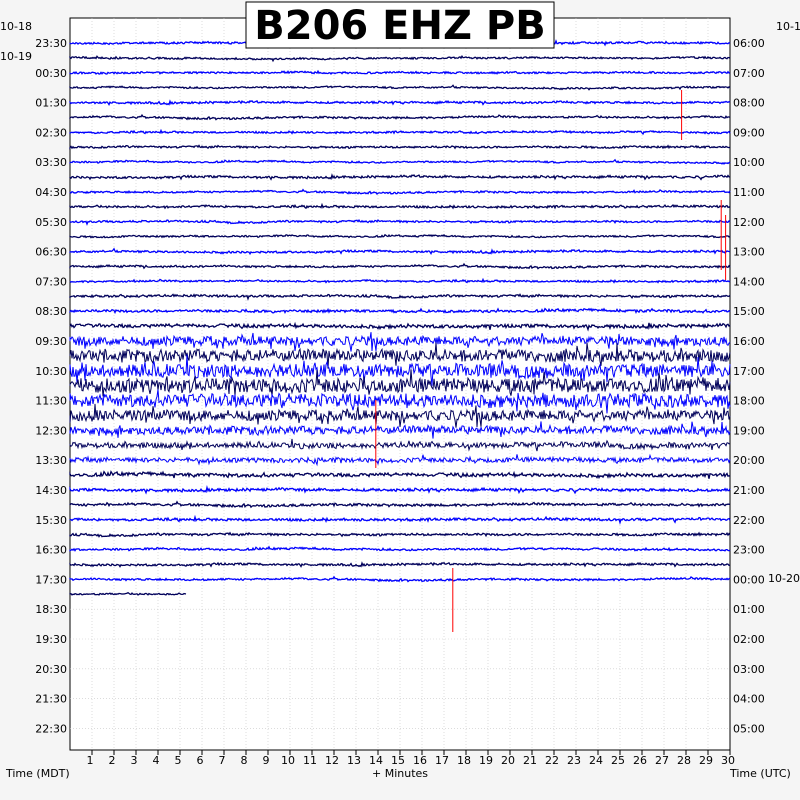 The image size is (800, 800). I want to click on left-tick-label: 11:30, so click(51, 401).